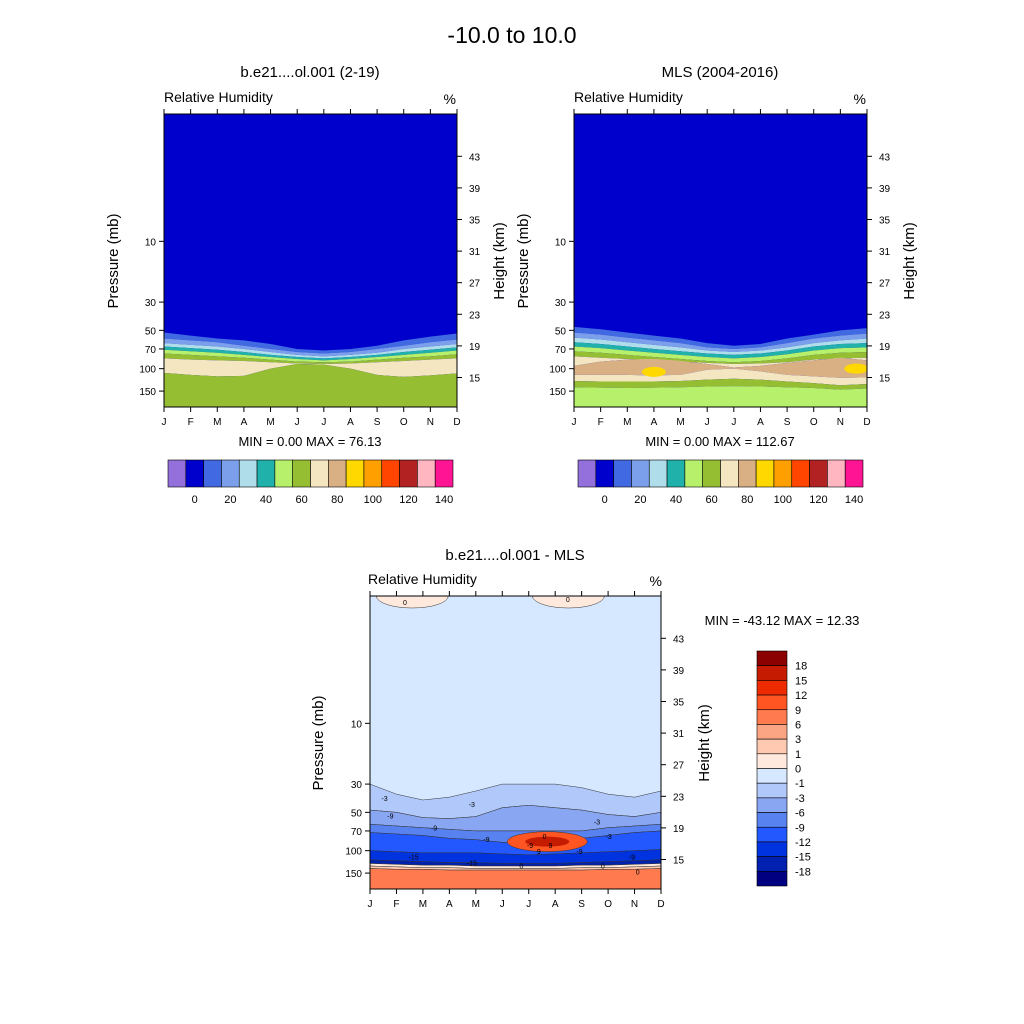 Image resolution: width=1024 pixels, height=1024 pixels. What do you see at coordinates (787, 422) in the screenshot?
I see `panel-obs-x-tick-label: S` at bounding box center [787, 422].